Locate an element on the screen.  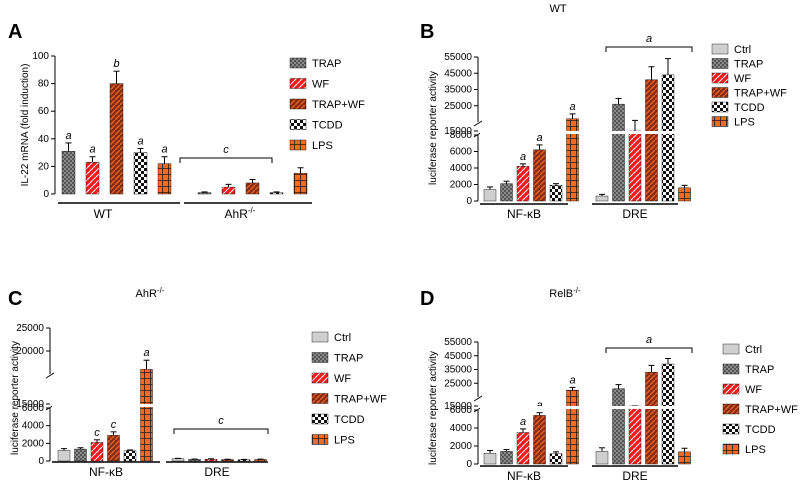
panel-d-ytick-label: 6000 is located at coordinates (461, 410).